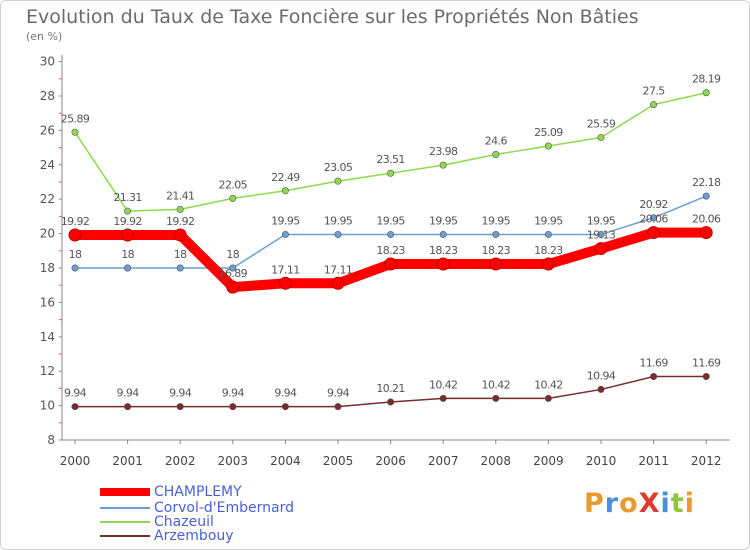 The width and height of the screenshot is (750, 550). Describe the element at coordinates (338, 167) in the screenshot. I see `data-label: 23.05` at that location.